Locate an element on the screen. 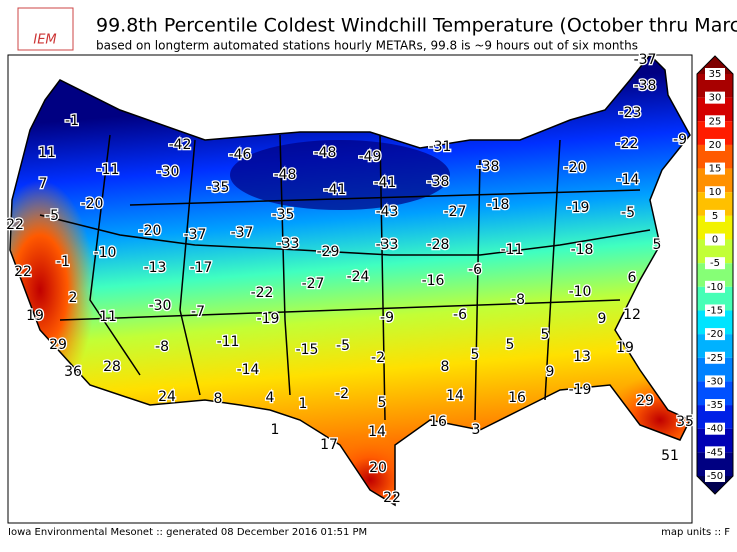  station-value: -9 is located at coordinates (387, 318).